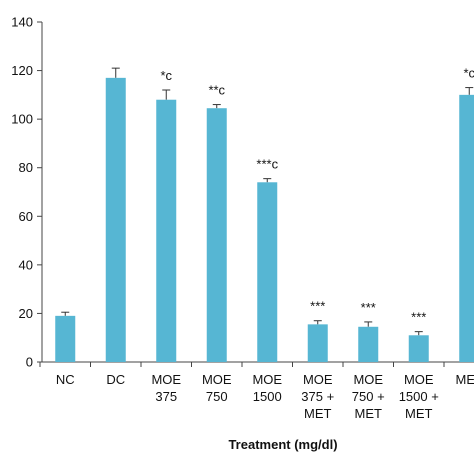 The width and height of the screenshot is (474, 474). What do you see at coordinates (216, 90) in the screenshot?
I see `significance-label: **c` at bounding box center [216, 90].